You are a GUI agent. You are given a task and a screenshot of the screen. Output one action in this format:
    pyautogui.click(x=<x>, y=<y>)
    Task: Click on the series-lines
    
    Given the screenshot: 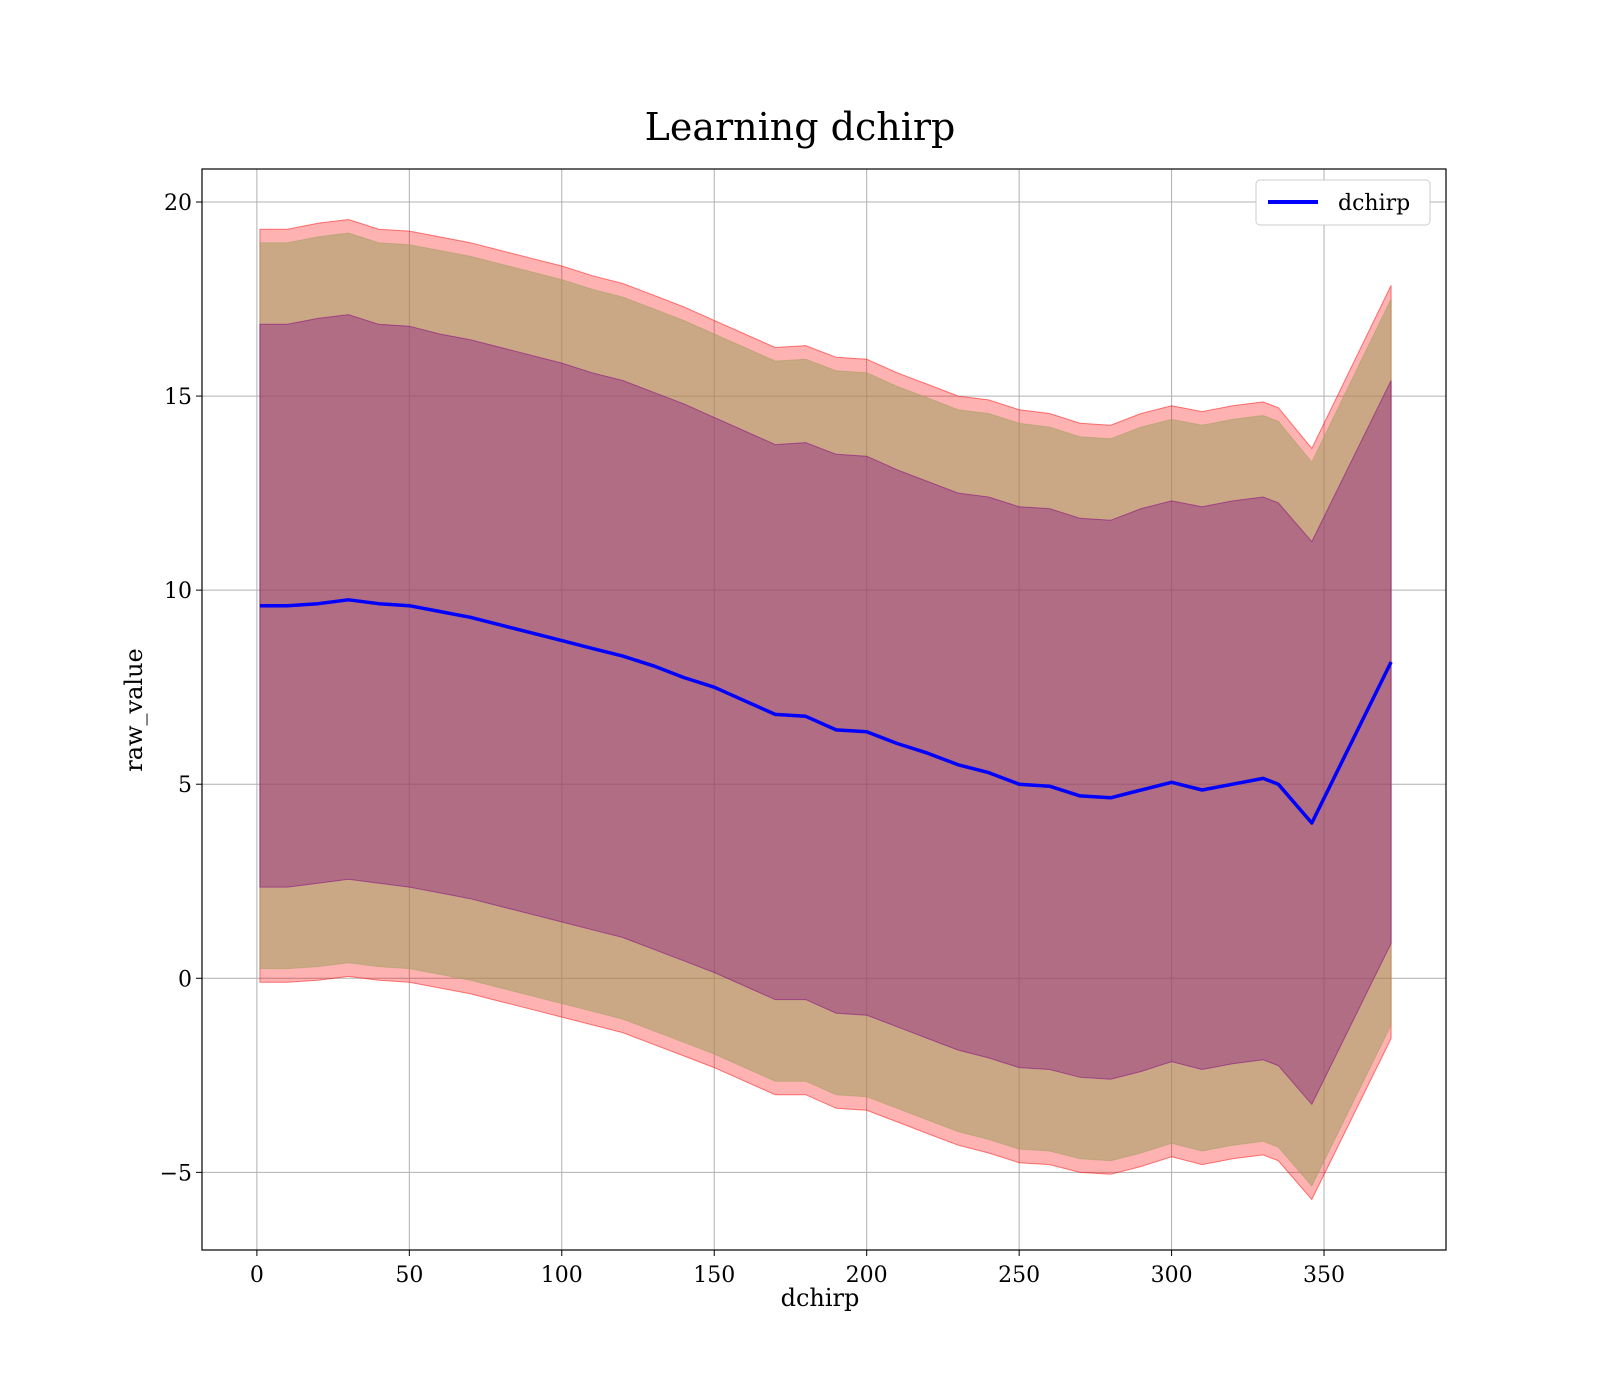 What is the action you would take?
    pyautogui.click(x=826, y=711)
    